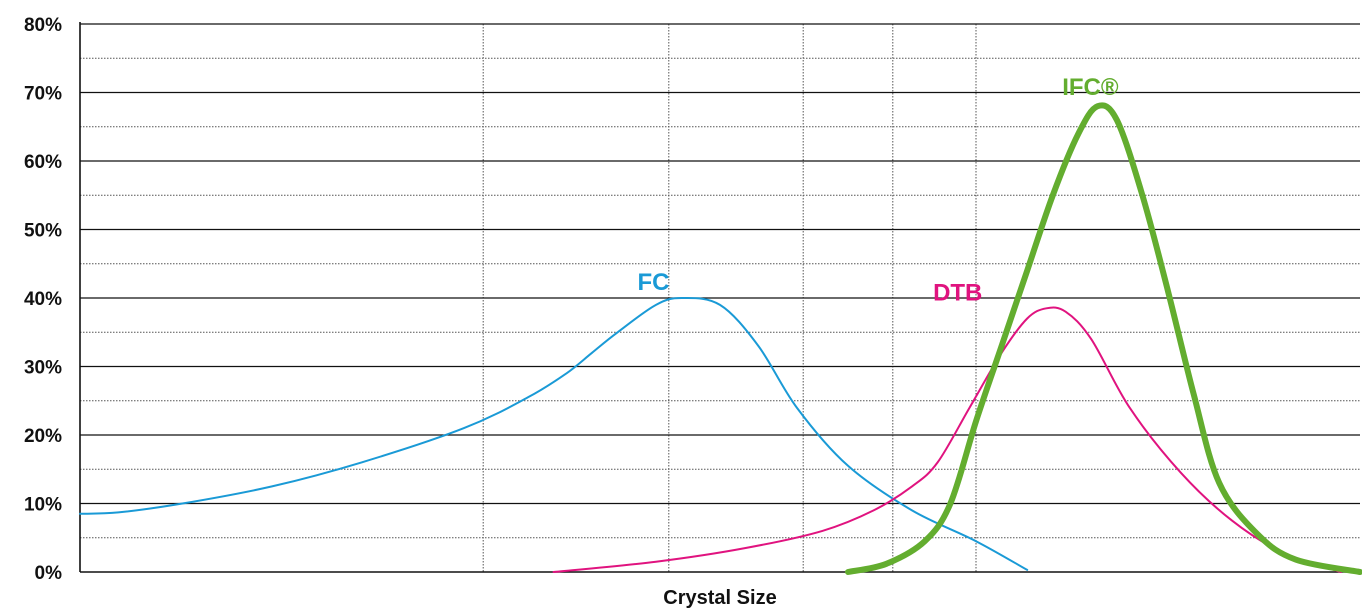 Image resolution: width=1362 pixels, height=611 pixels. I want to click on y-tick-label: 70%, so click(43, 94).